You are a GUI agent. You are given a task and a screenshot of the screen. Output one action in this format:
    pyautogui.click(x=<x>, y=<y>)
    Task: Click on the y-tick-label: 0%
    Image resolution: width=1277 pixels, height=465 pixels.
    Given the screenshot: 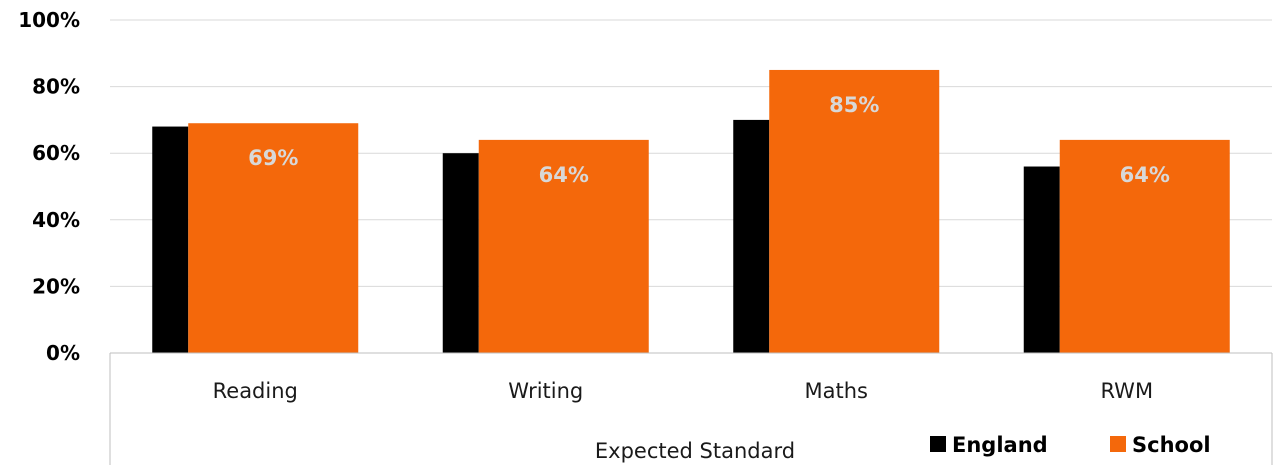 What is the action you would take?
    pyautogui.click(x=63, y=353)
    